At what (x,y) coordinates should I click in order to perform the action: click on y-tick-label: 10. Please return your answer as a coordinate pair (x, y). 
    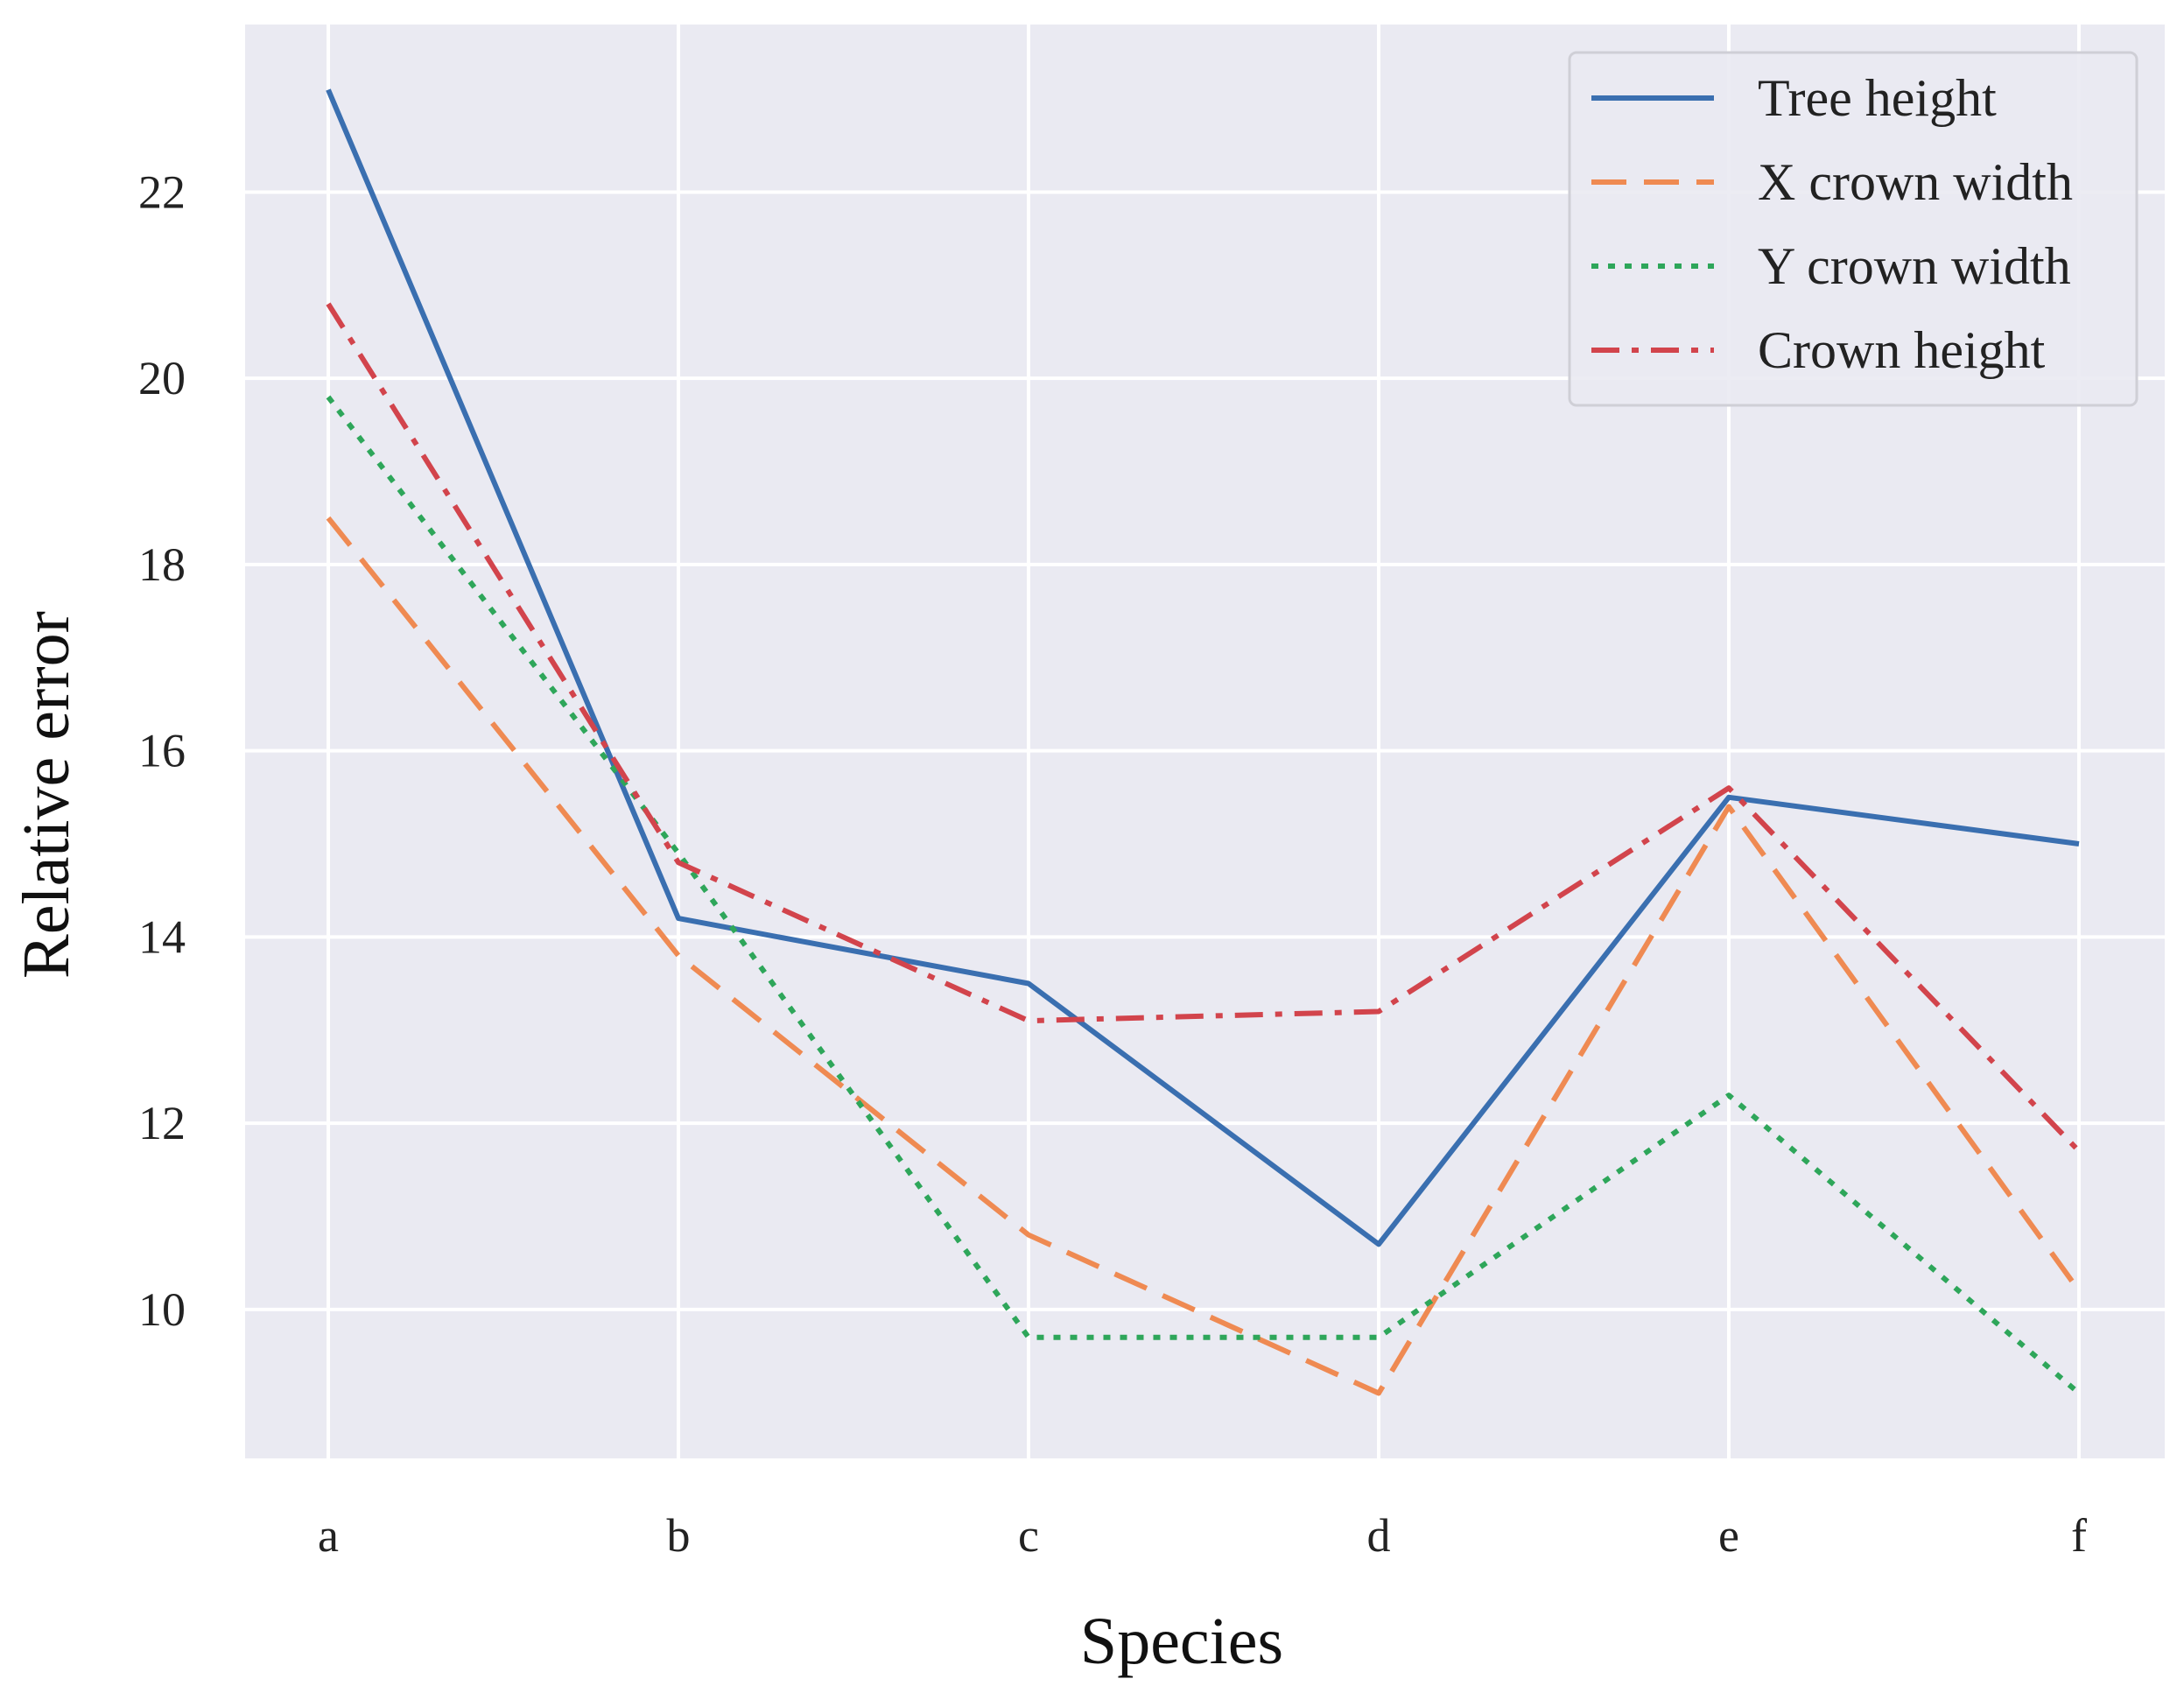
    Looking at the image, I should click on (162, 1309).